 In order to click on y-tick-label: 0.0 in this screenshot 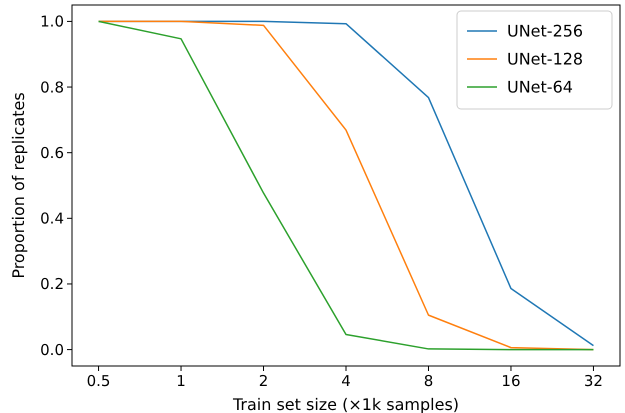, I will do `click(52, 349)`.